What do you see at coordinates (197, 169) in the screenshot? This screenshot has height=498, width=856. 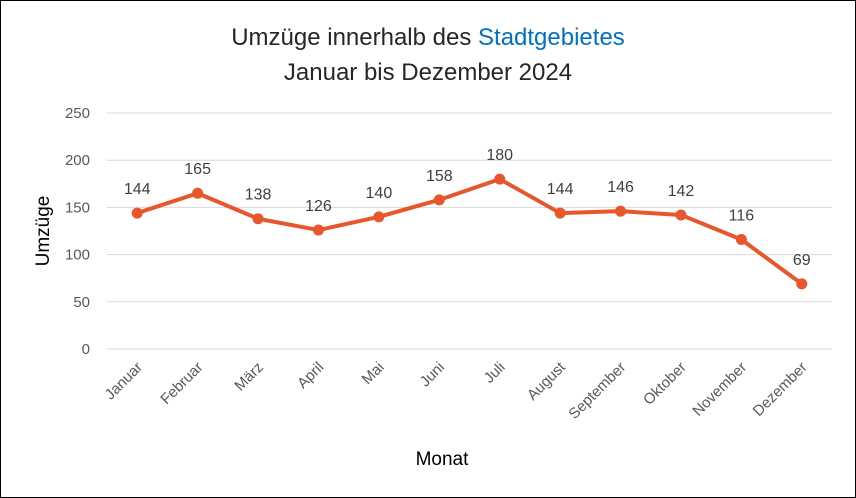 I see `data-label: 165` at bounding box center [197, 169].